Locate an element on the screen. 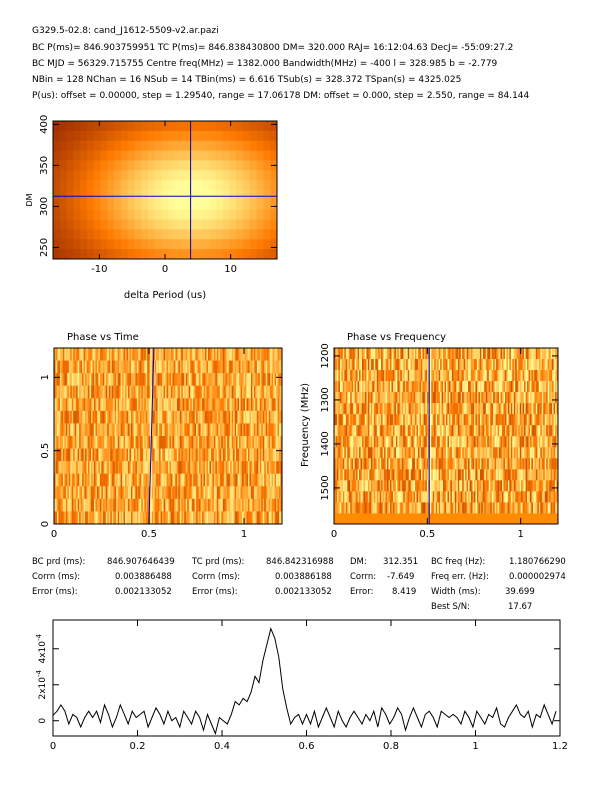  pf-frame is located at coordinates (446, 436).